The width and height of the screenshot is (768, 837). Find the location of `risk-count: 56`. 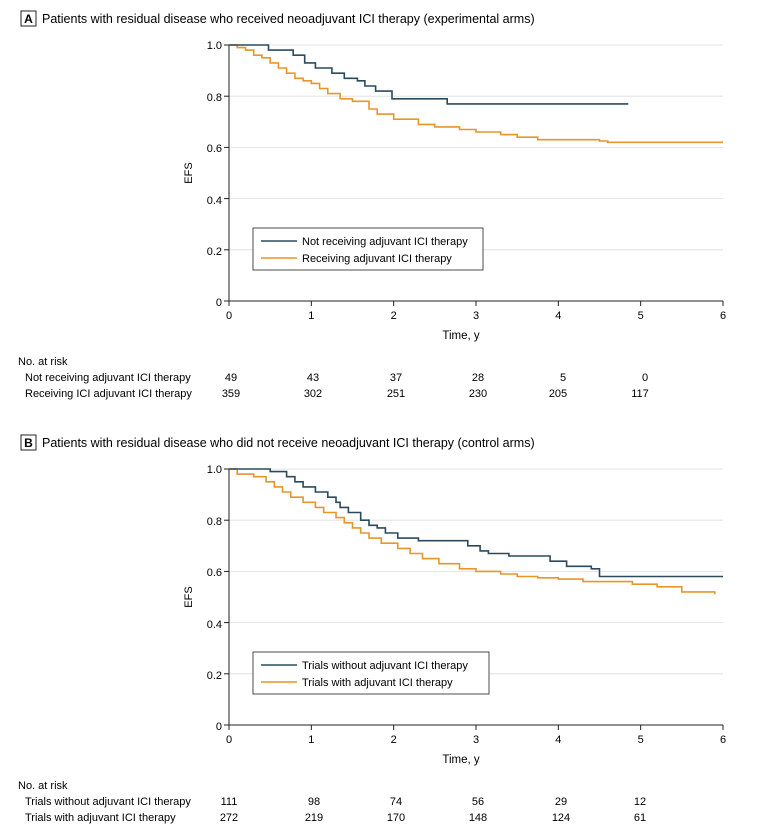

risk-count: 56 is located at coordinates (478, 802).